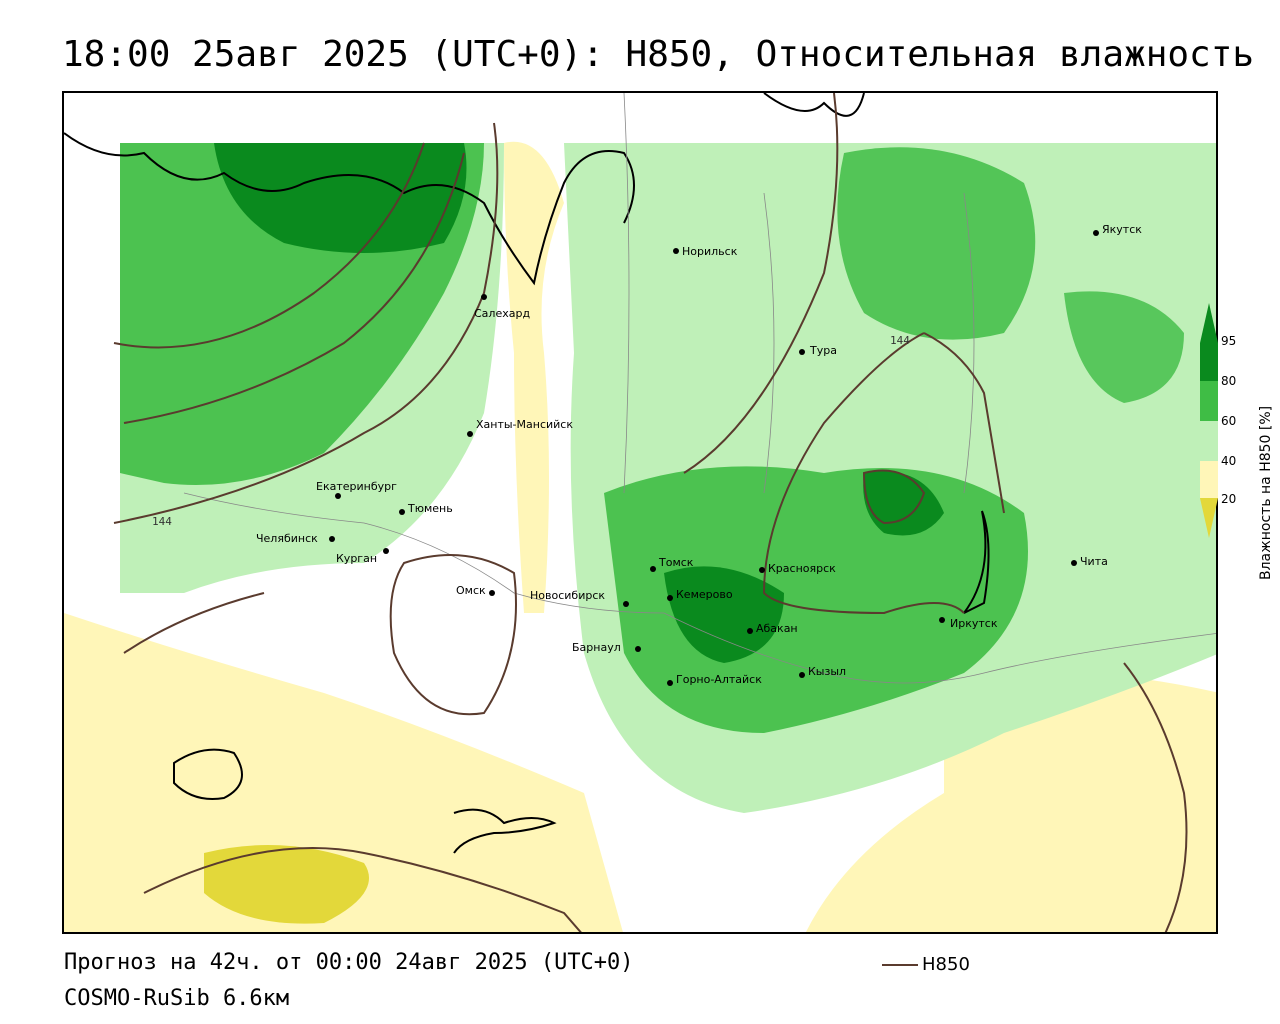  I want to click on very-dry-patch-south, so click(286, 884).